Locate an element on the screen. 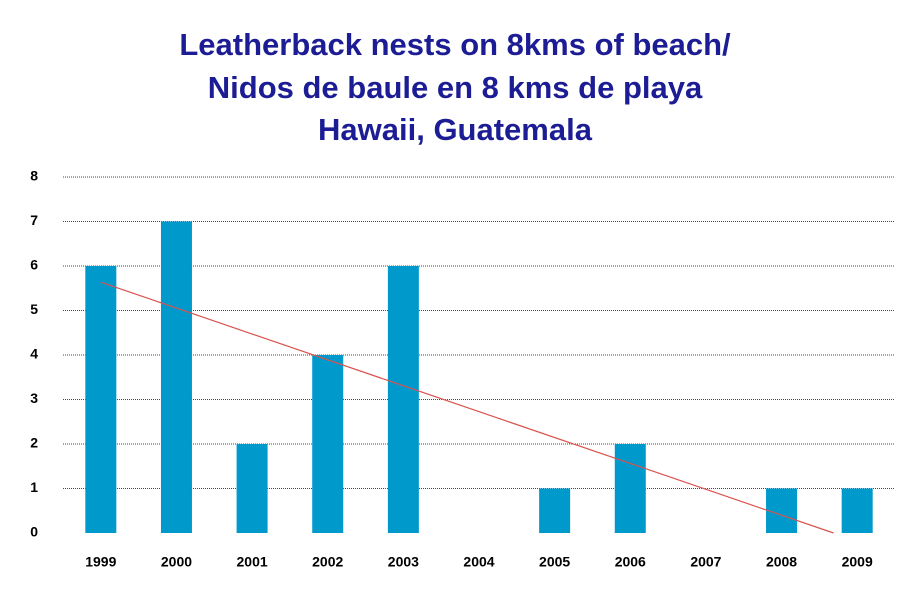 The height and width of the screenshot is (595, 909). x-tick-label: 2008 is located at coordinates (781, 562).